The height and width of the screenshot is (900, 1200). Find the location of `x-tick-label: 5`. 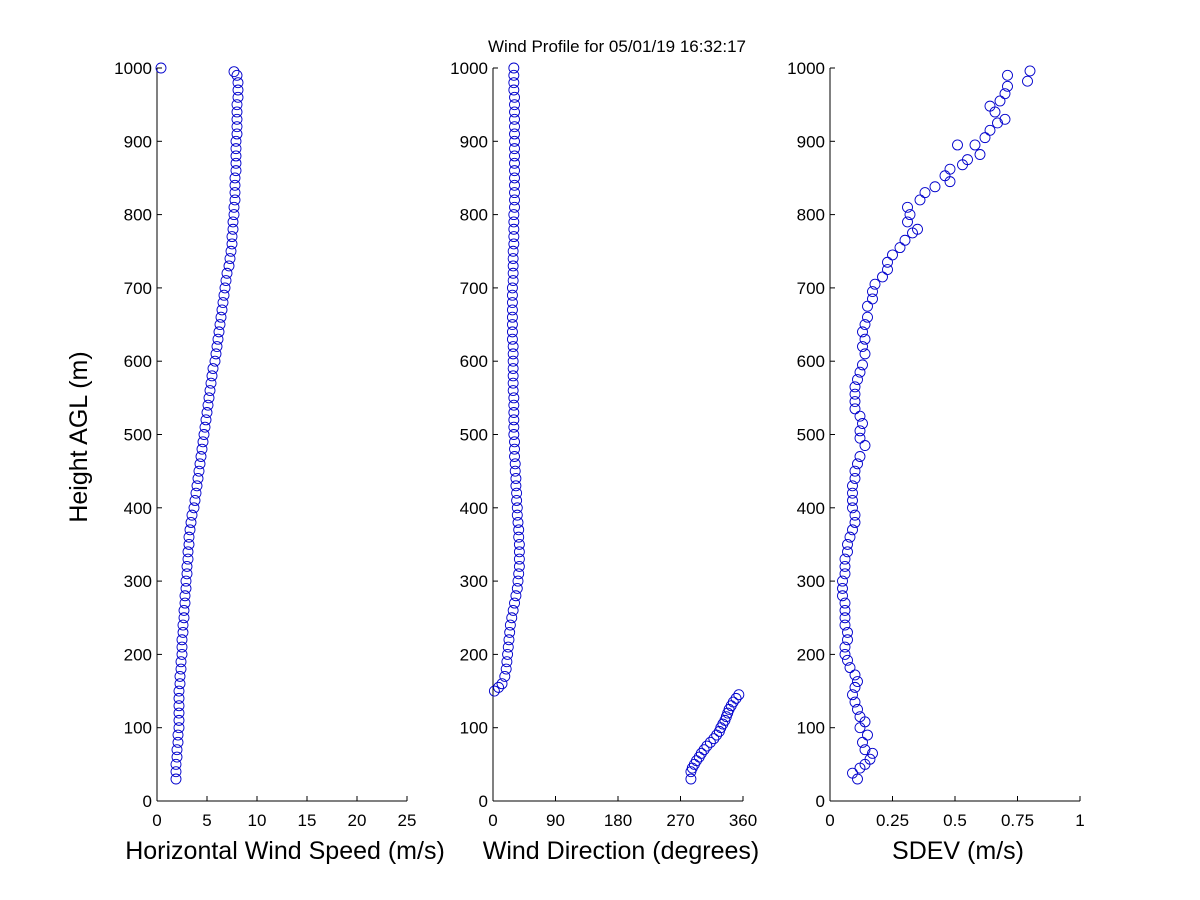

x-tick-label: 5 is located at coordinates (206, 820).